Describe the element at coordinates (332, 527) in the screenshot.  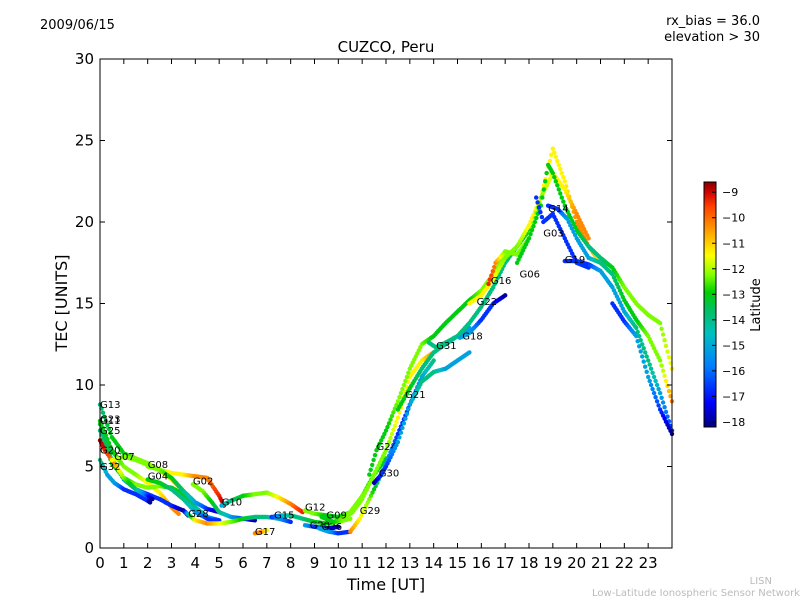
I see `satellite-label: G26` at that location.